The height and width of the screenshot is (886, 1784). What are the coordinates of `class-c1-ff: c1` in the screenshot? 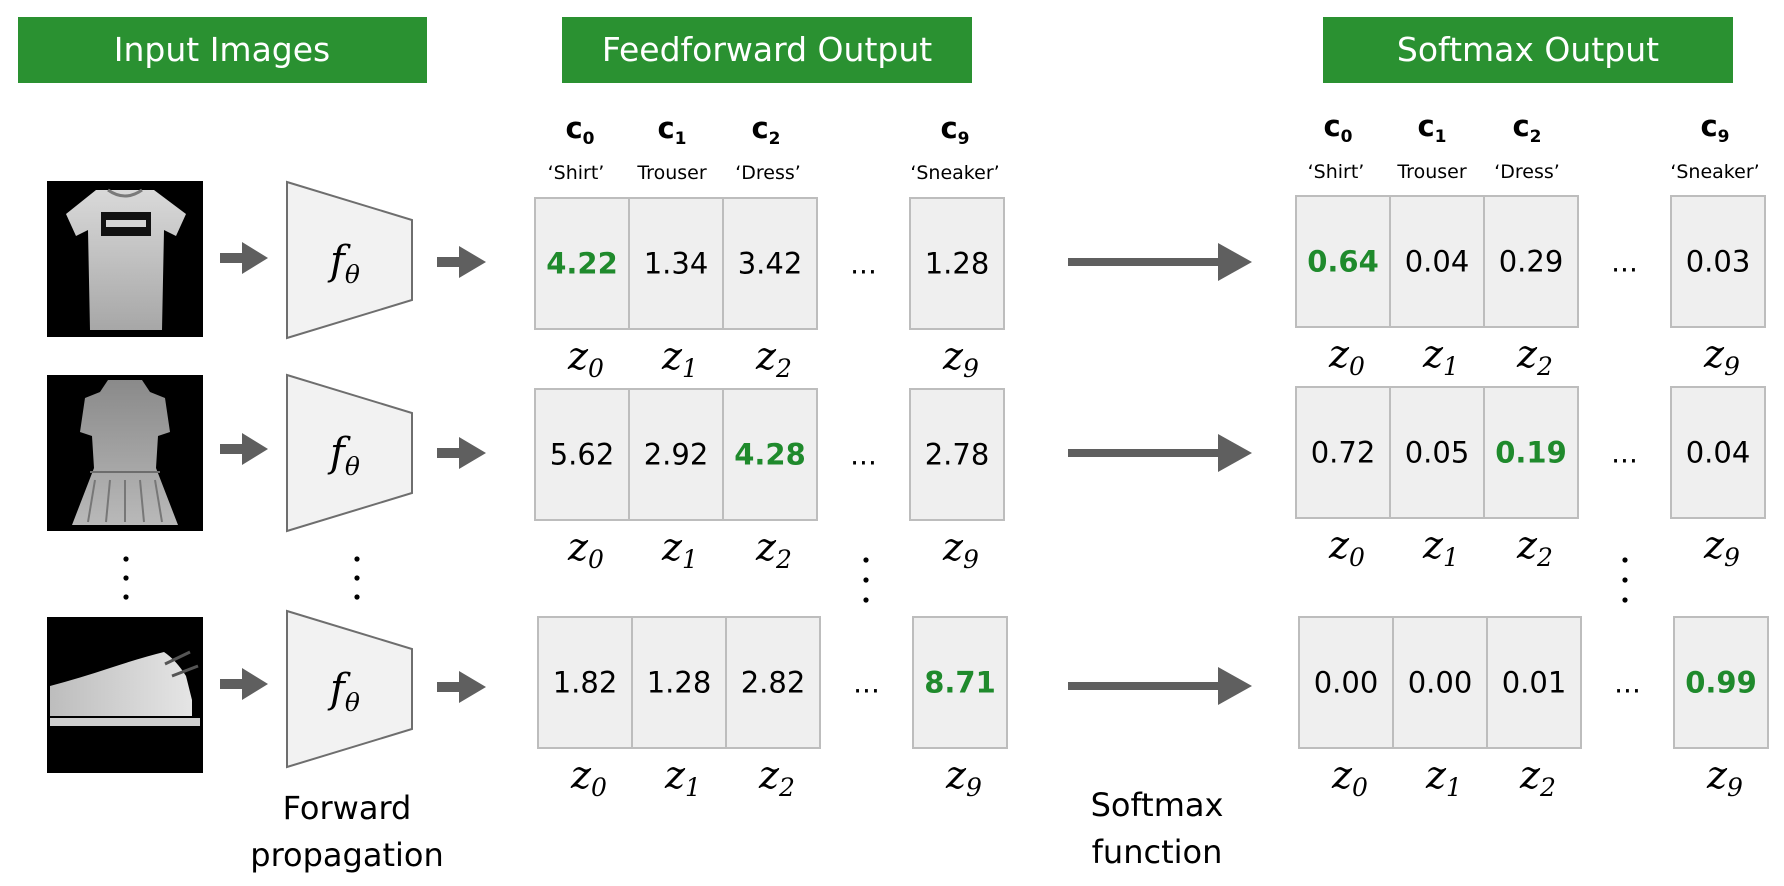 It's located at (671, 130).